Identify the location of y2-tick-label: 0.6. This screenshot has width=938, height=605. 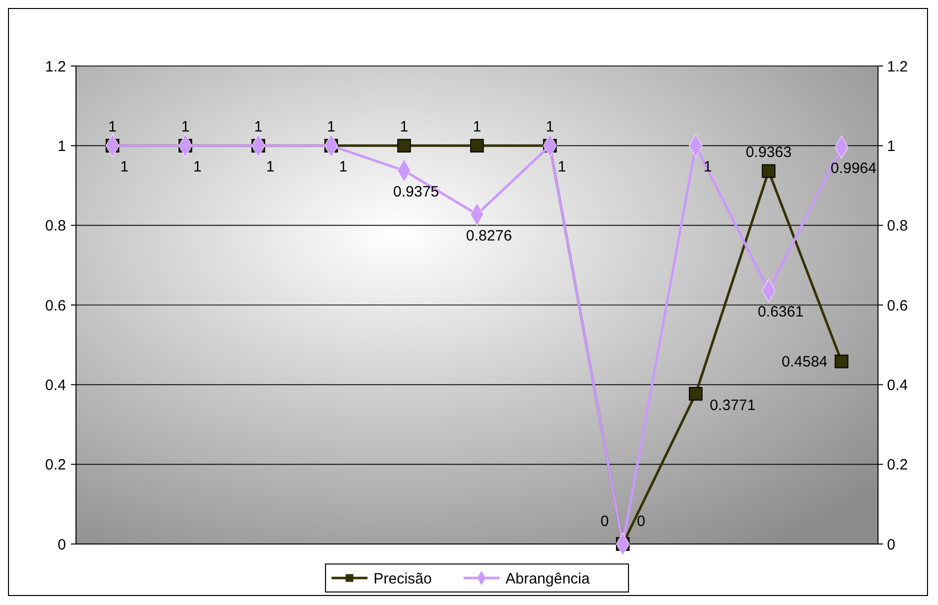
(897, 305).